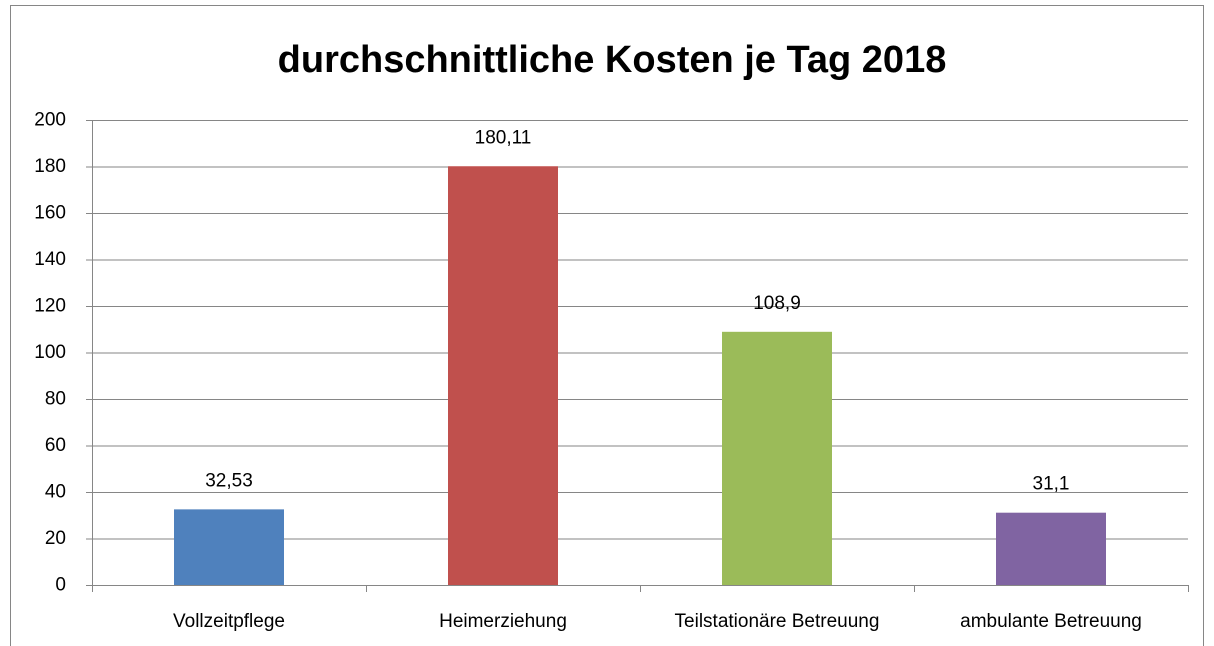  I want to click on y-tick-label: 0, so click(60, 585).